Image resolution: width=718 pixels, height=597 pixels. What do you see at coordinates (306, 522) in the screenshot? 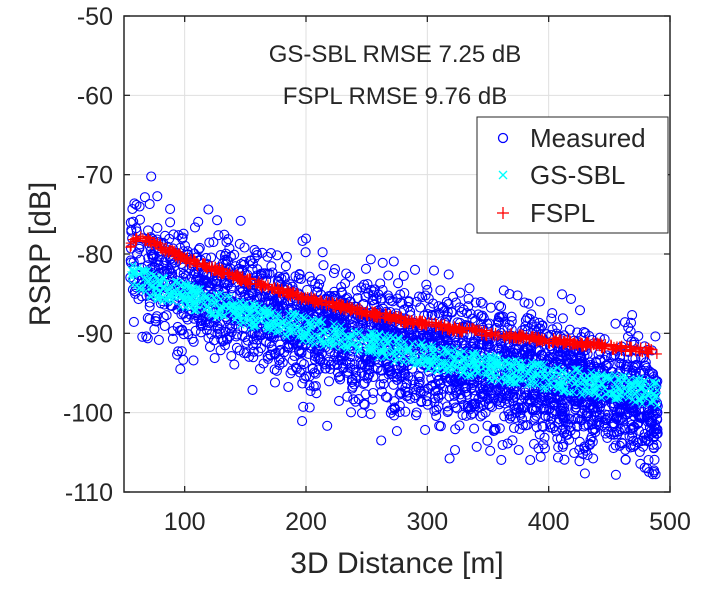
I see `x-tick-label: 200` at bounding box center [306, 522].